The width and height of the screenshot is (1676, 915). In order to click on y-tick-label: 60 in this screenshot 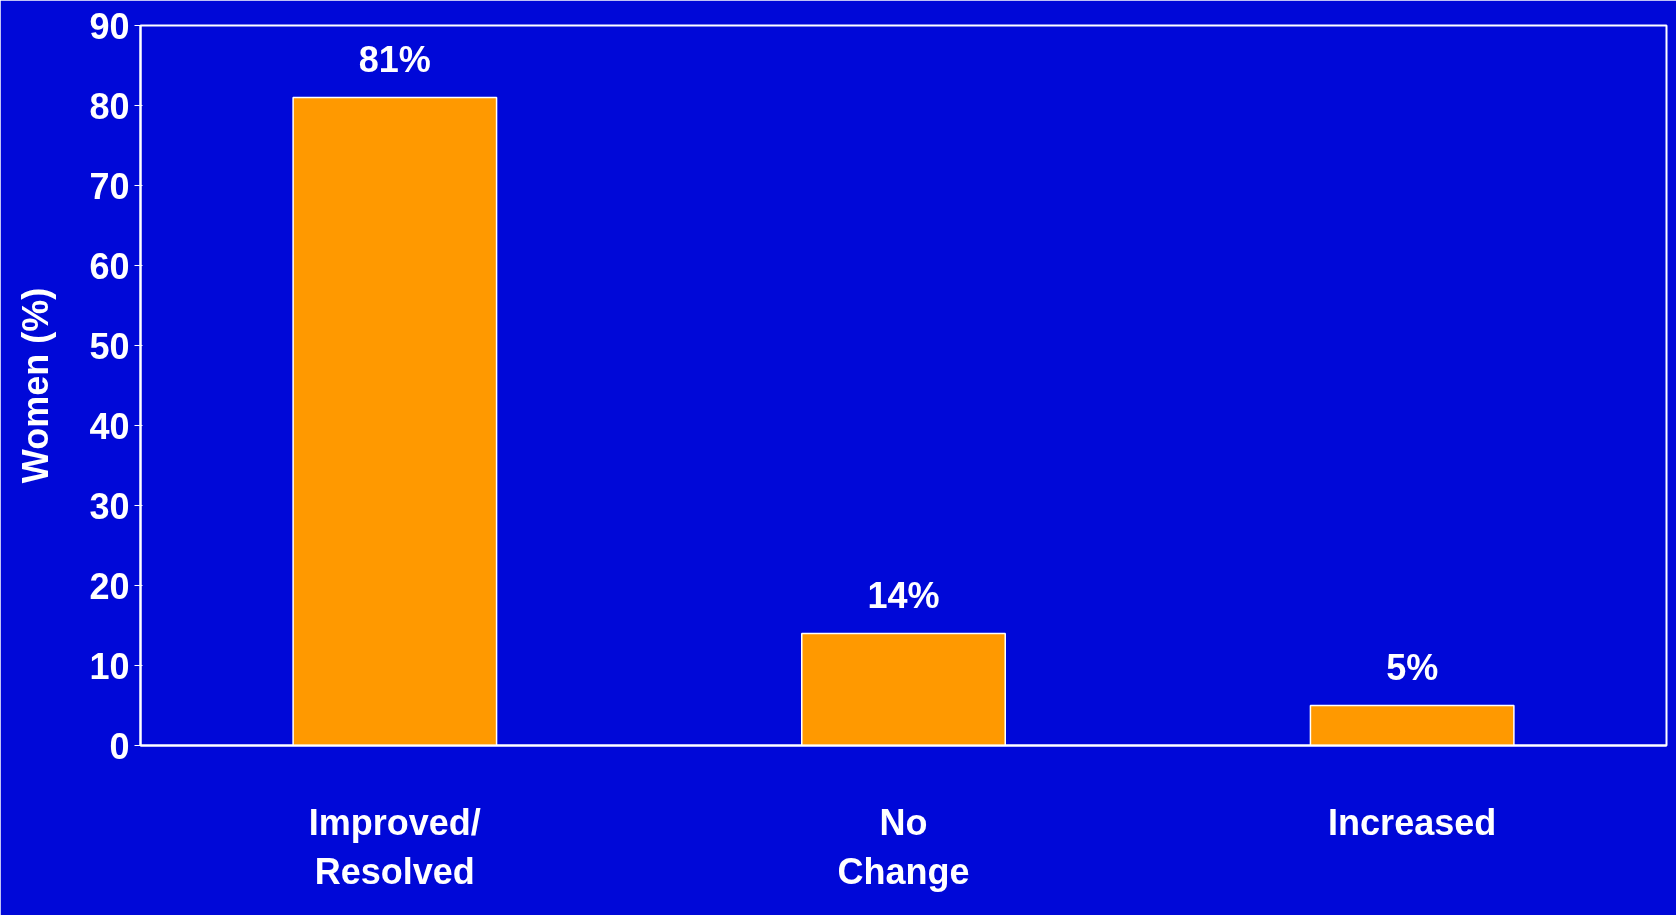, I will do `click(109, 266)`.